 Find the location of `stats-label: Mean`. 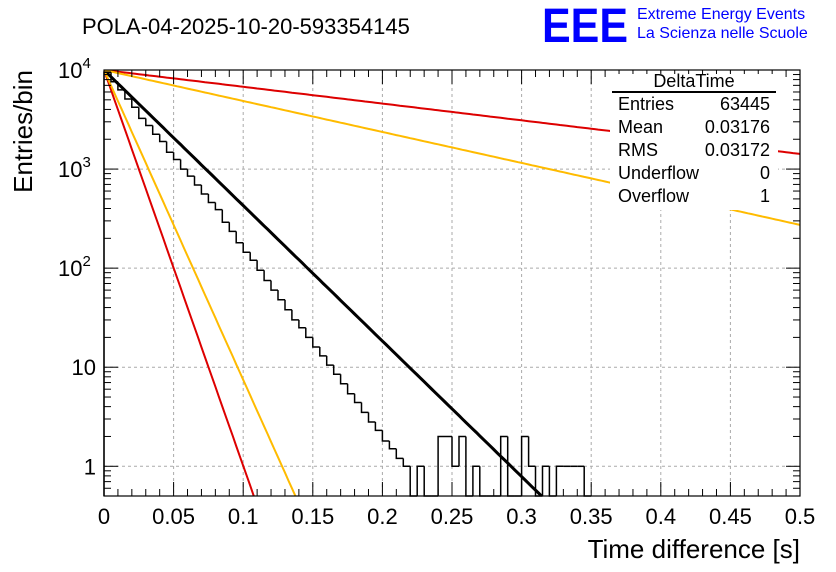

stats-label: Mean is located at coordinates (640, 127).